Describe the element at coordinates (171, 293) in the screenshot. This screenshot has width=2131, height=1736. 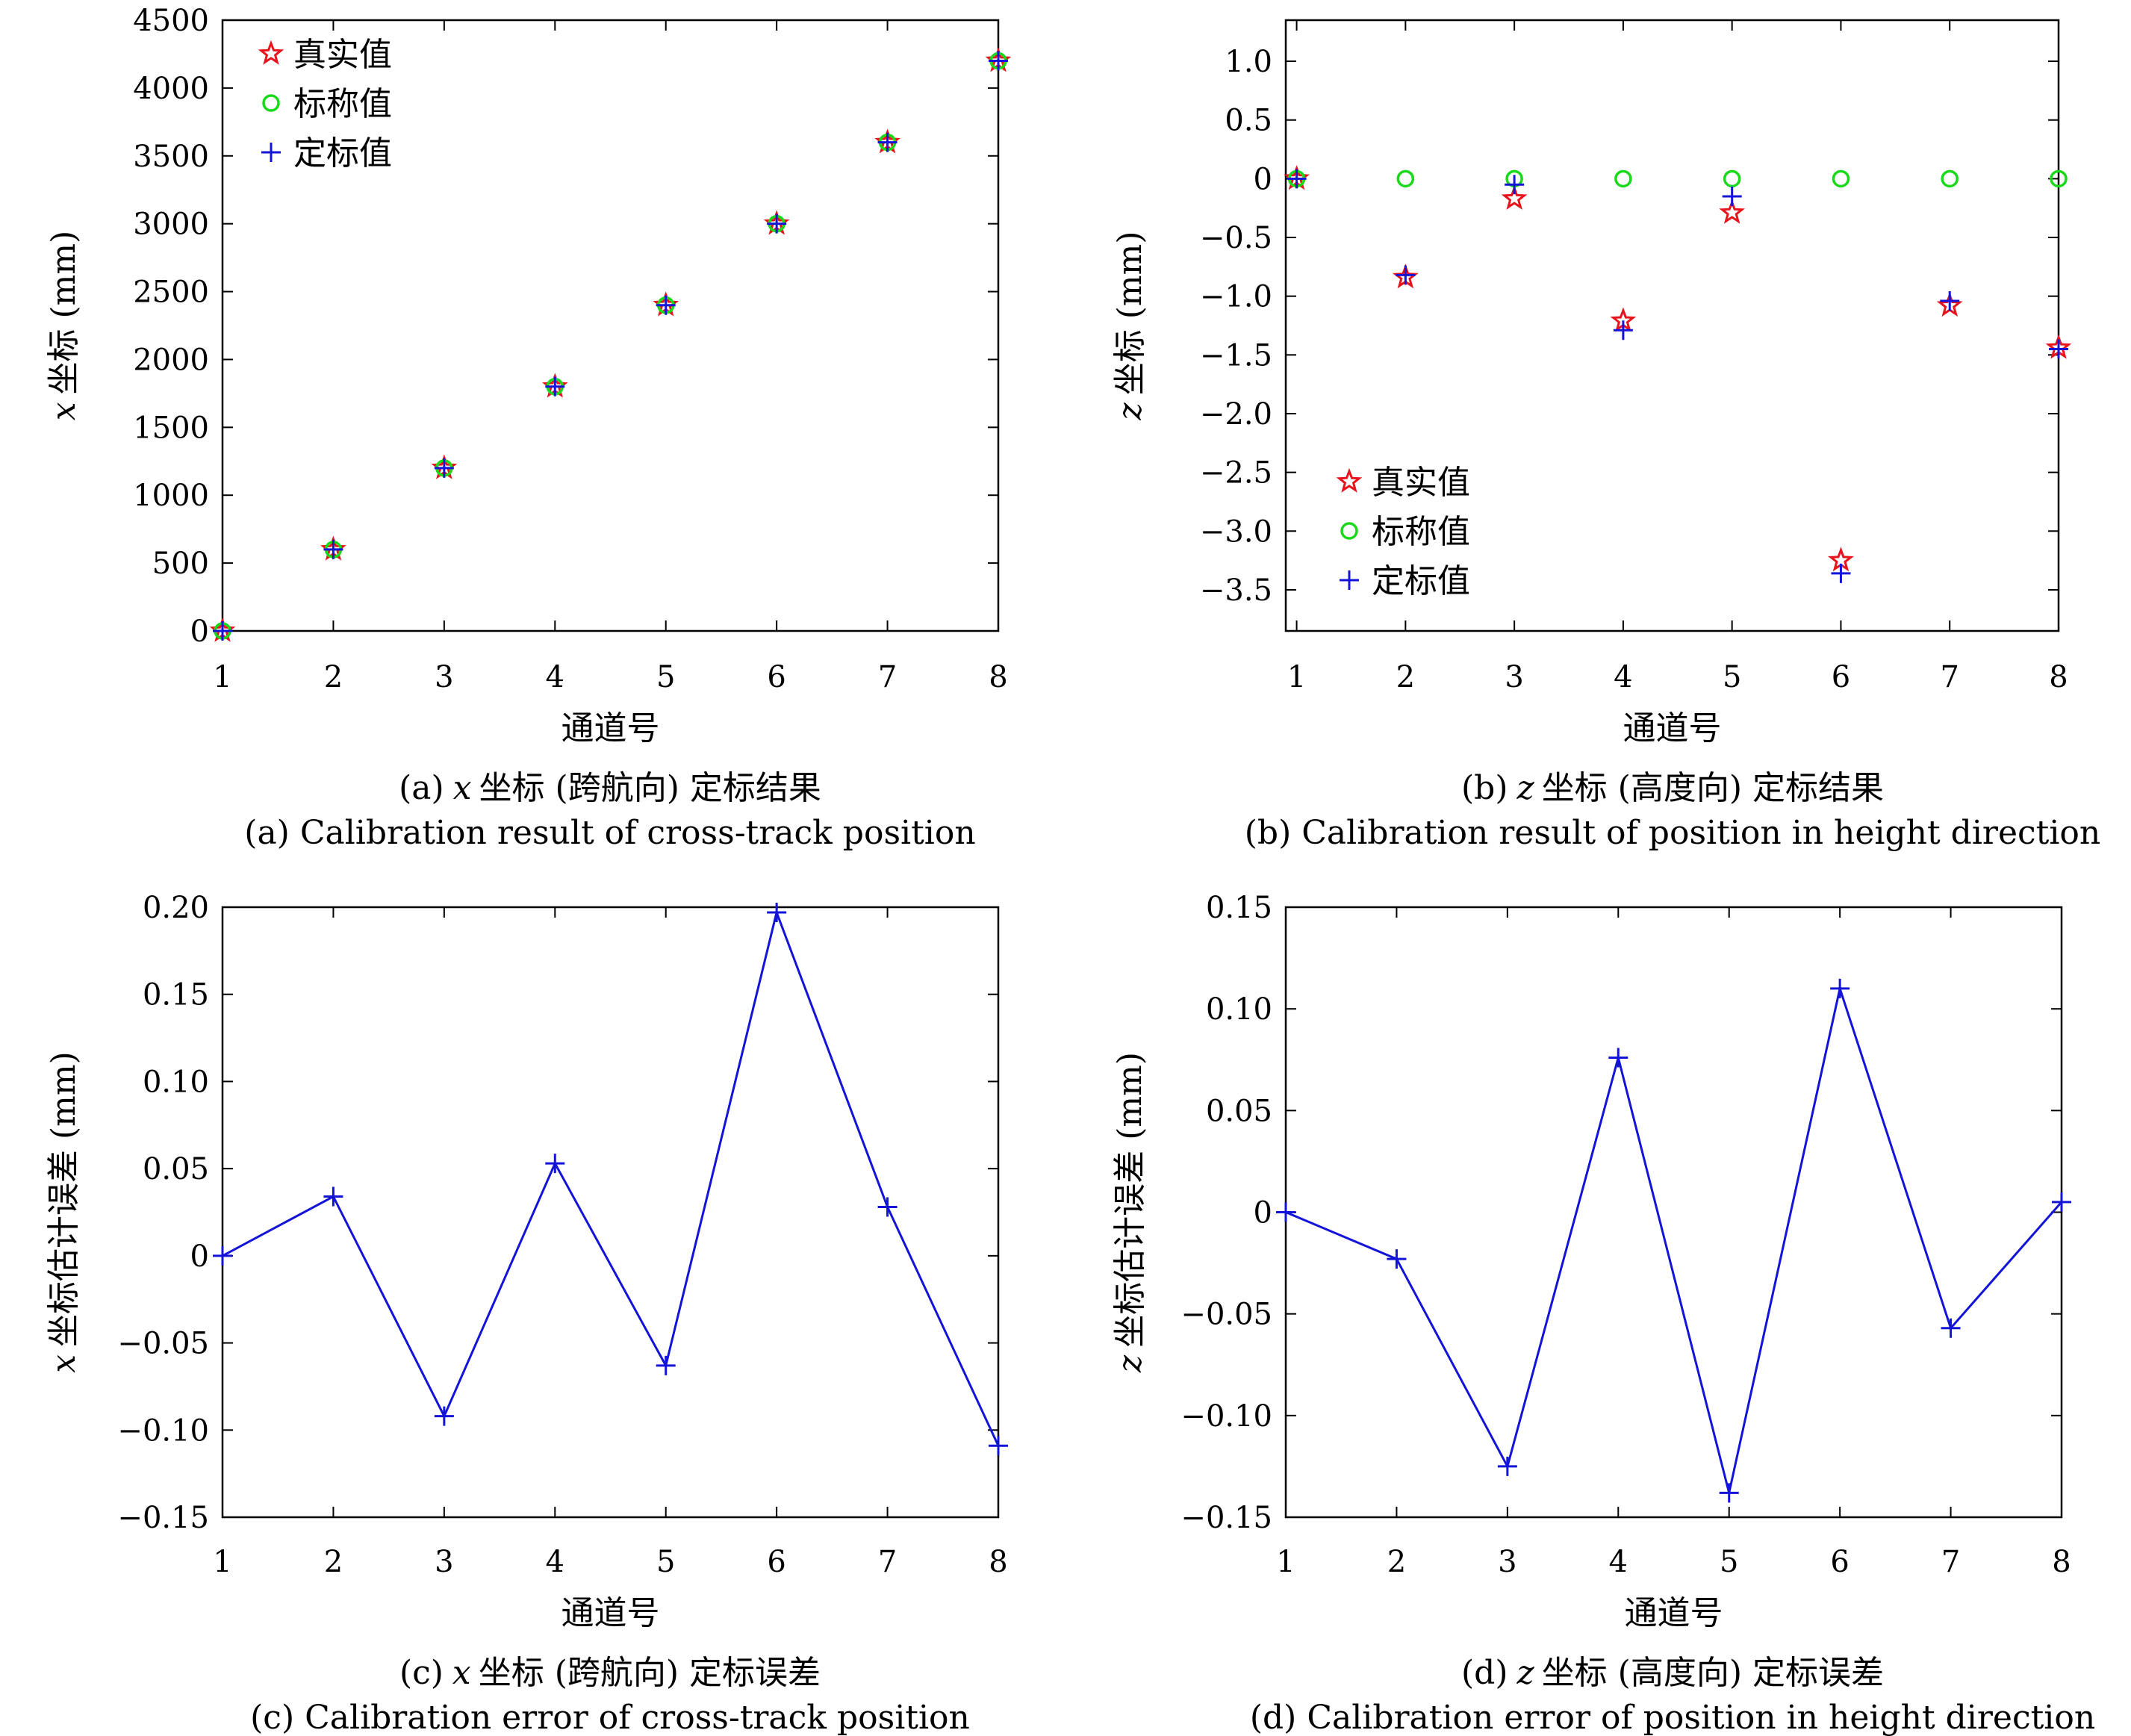
I see `y-tick-label: 2500` at that location.